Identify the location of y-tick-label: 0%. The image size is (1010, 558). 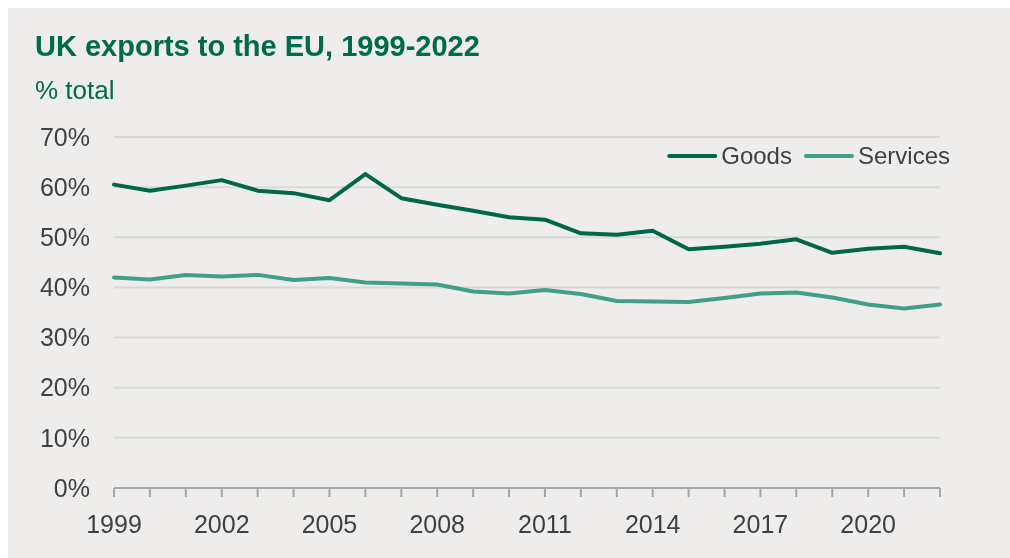
(71, 487).